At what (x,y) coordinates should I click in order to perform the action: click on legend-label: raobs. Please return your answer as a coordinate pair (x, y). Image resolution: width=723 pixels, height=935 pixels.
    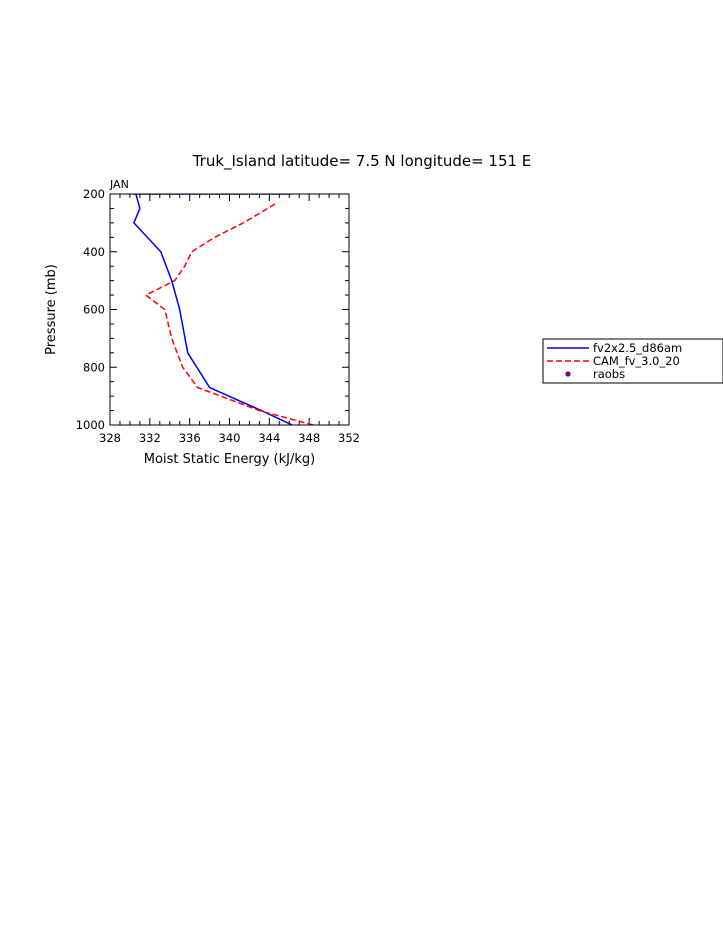
    Looking at the image, I should click on (609, 374).